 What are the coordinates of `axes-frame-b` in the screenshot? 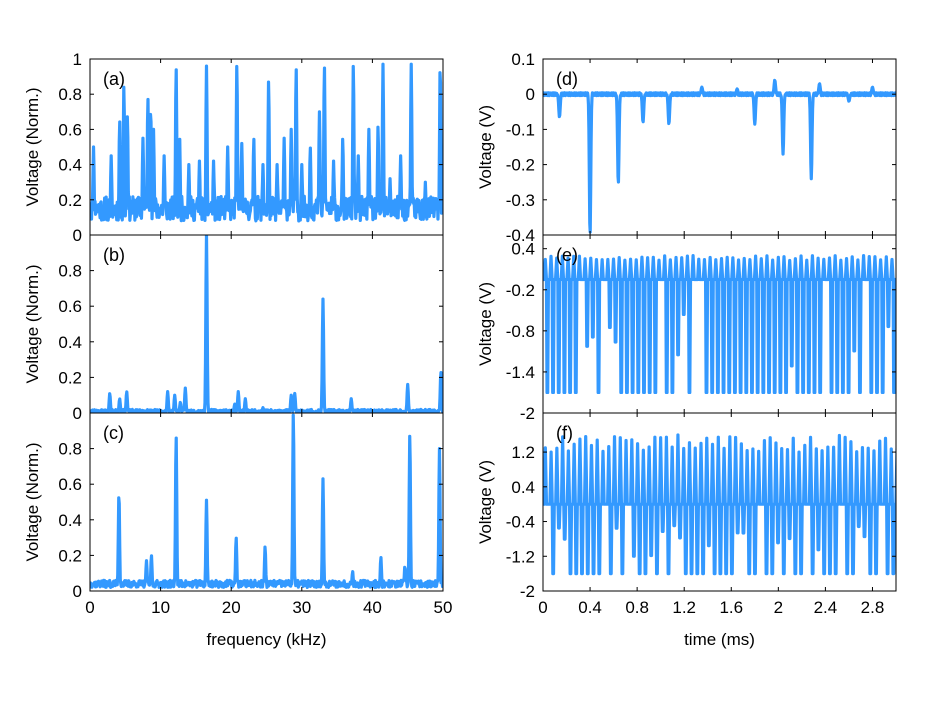 It's located at (266, 324).